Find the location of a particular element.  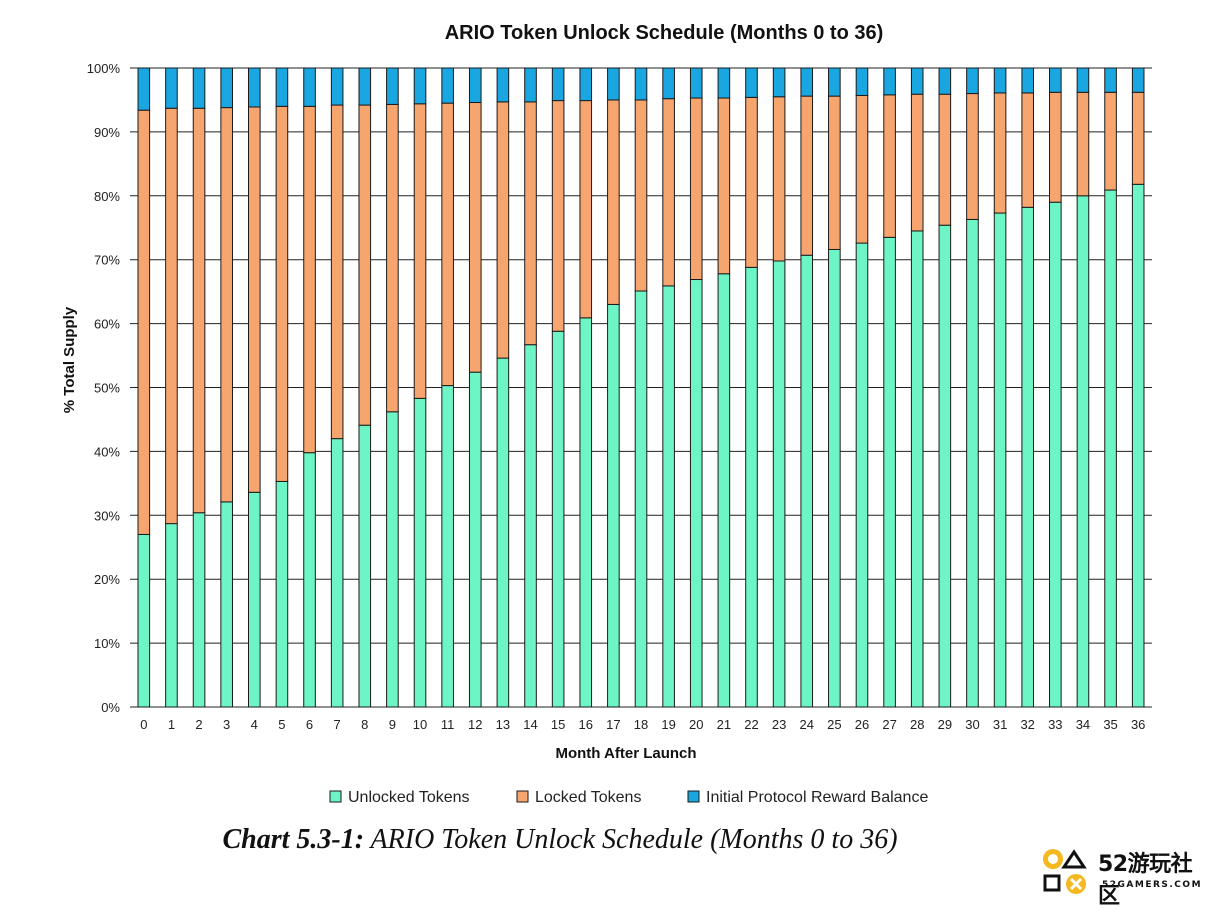

legend-label: Locked Tokens is located at coordinates (588, 797).